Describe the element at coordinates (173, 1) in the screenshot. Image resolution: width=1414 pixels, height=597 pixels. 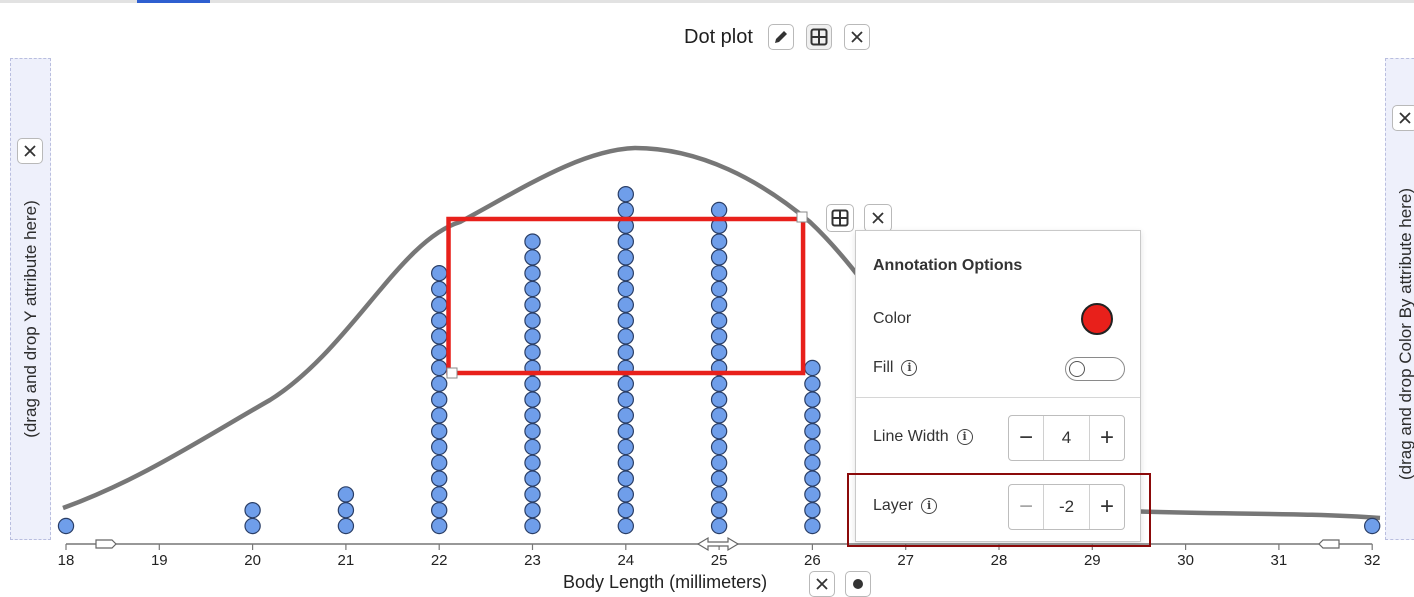
I see `active-tab-indicator` at that location.